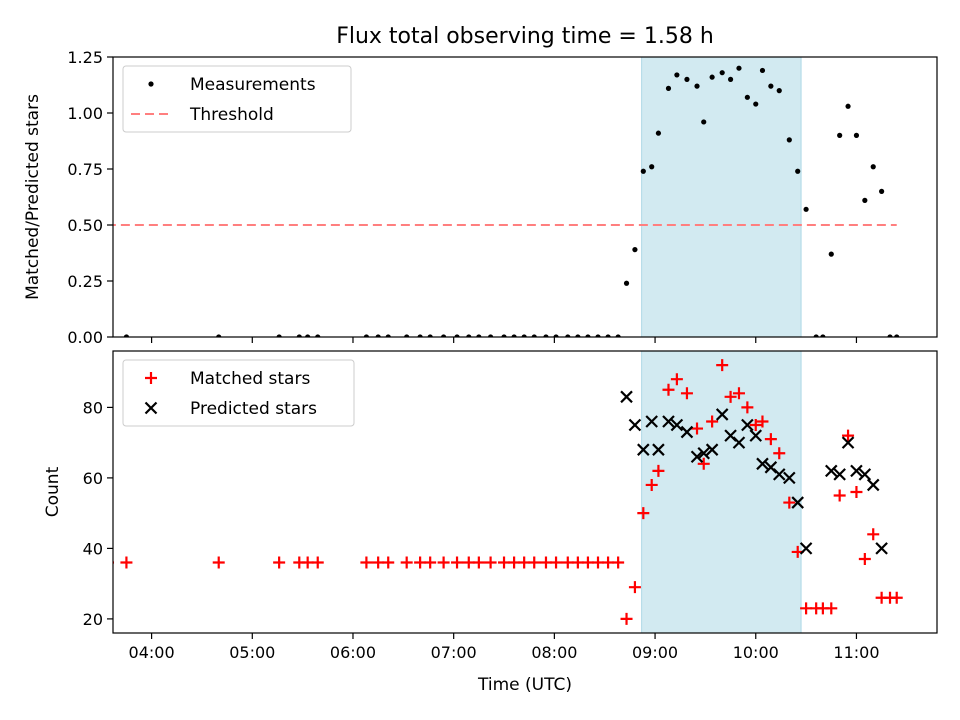  Describe the element at coordinates (253, 409) in the screenshot. I see `legend-label: Predicted stars` at that location.